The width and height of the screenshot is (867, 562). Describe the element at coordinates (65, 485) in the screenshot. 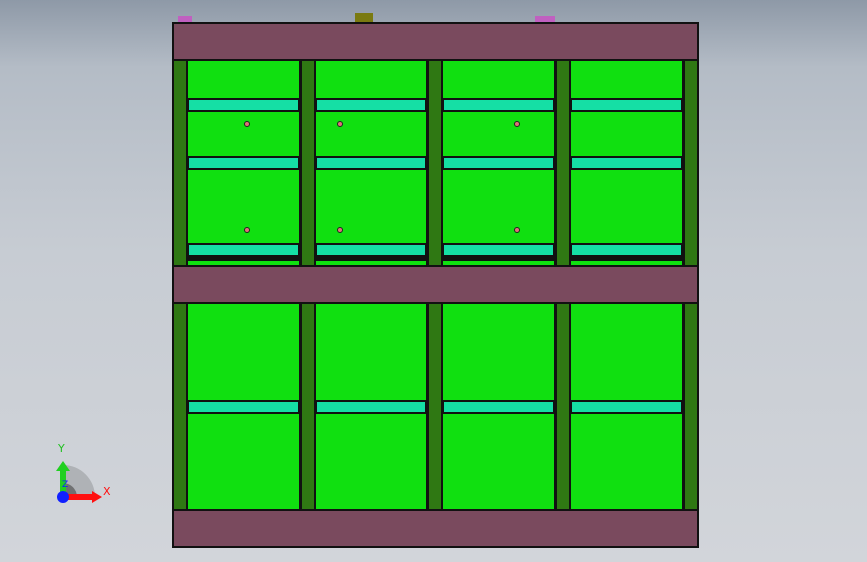

I see `z-axis-label: Z` at that location.